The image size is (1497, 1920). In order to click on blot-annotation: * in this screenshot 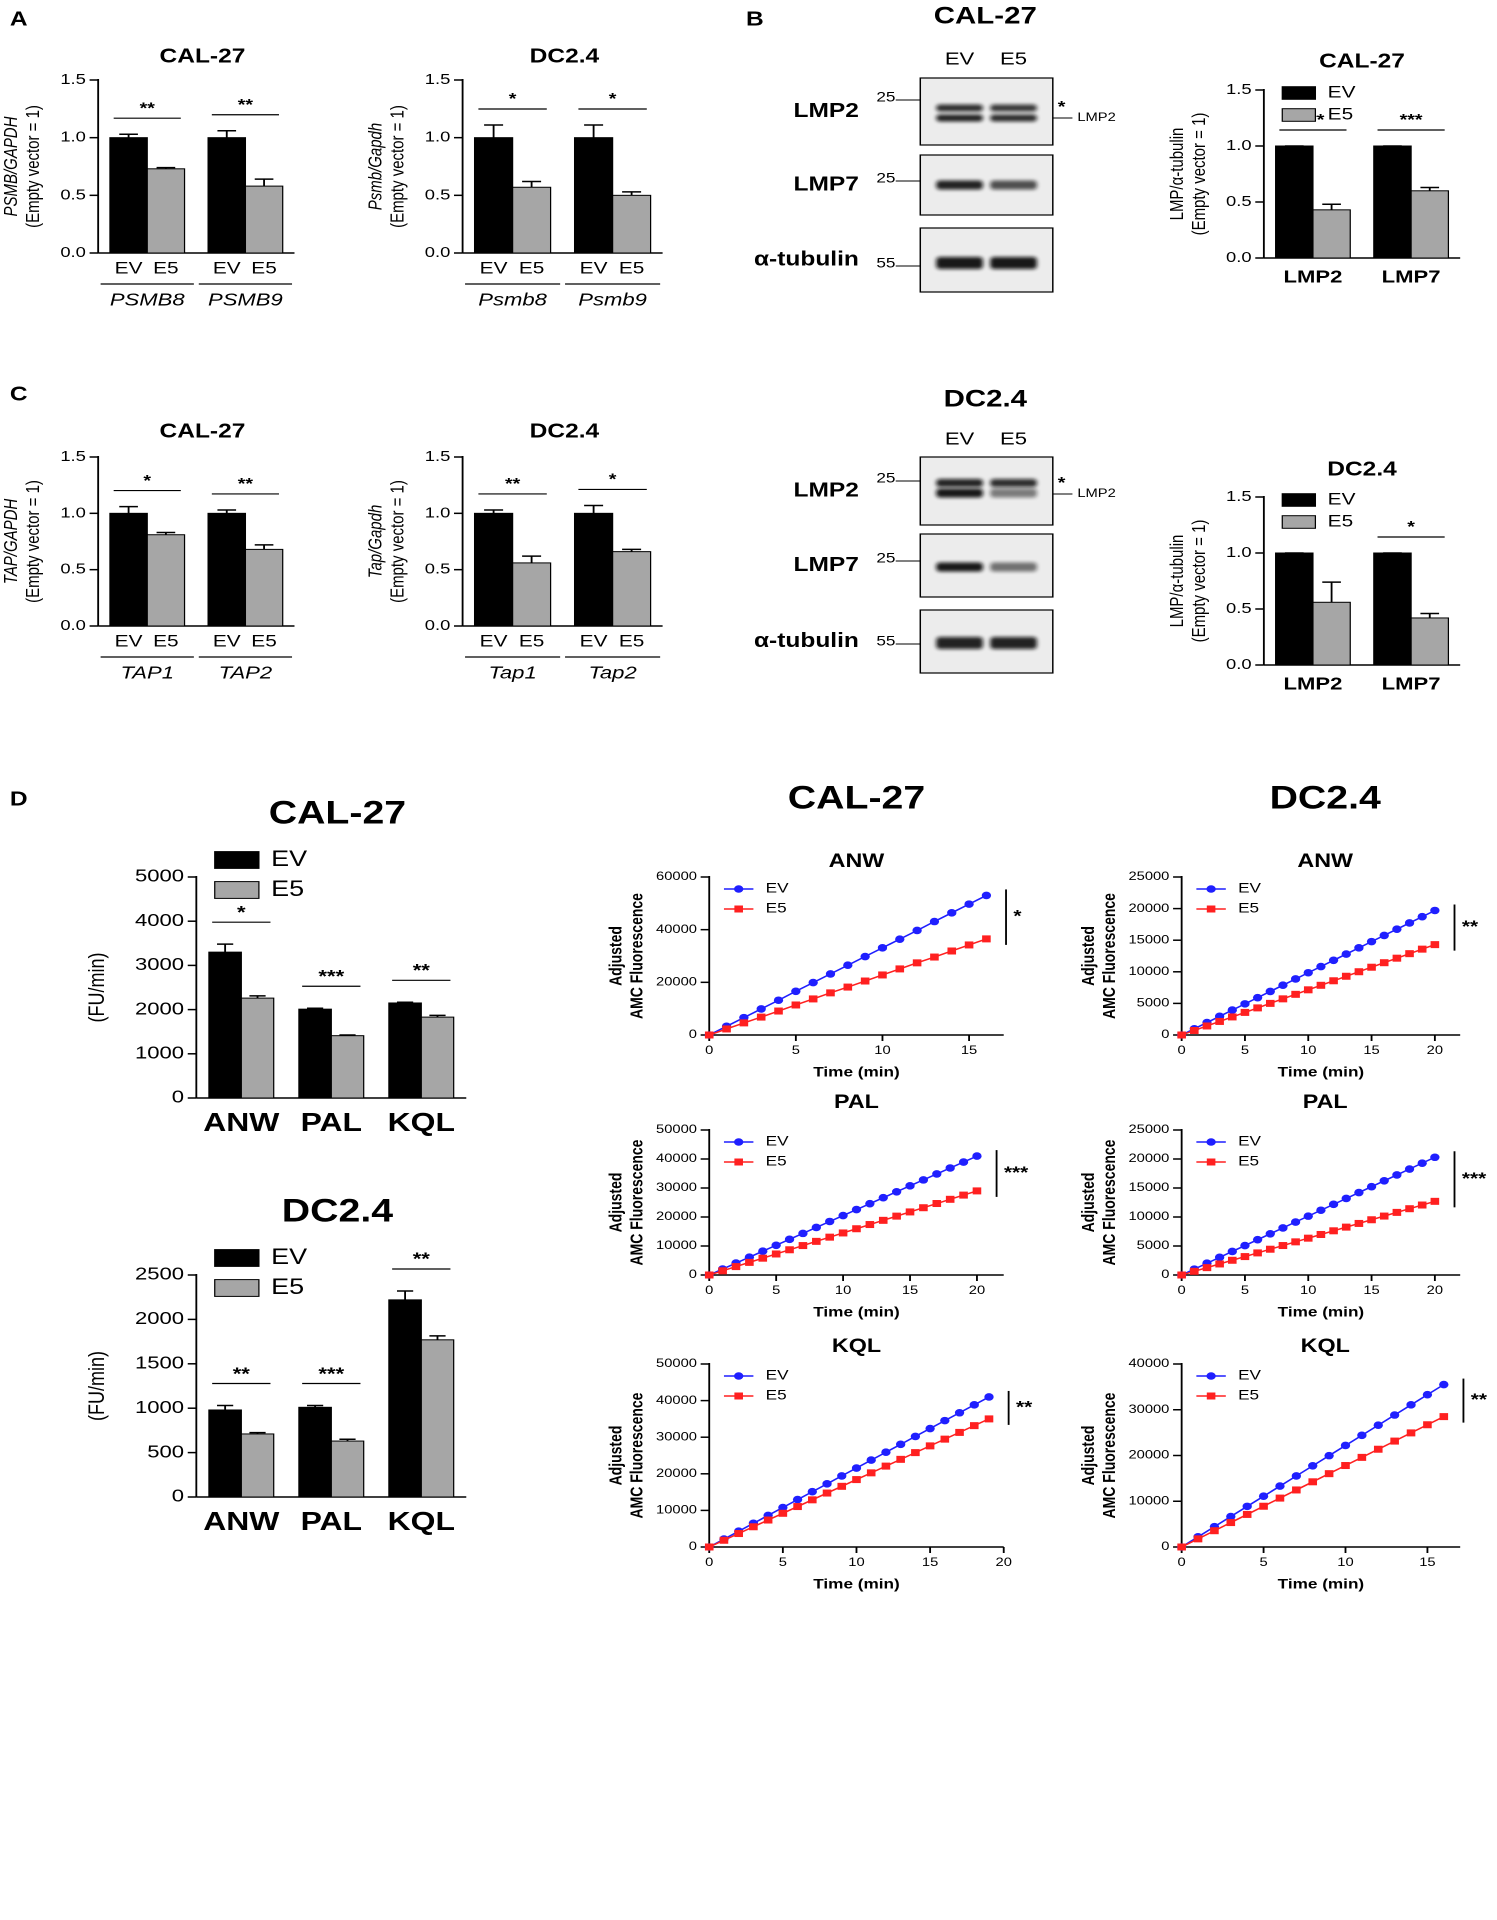, I will do `click(1062, 107)`.